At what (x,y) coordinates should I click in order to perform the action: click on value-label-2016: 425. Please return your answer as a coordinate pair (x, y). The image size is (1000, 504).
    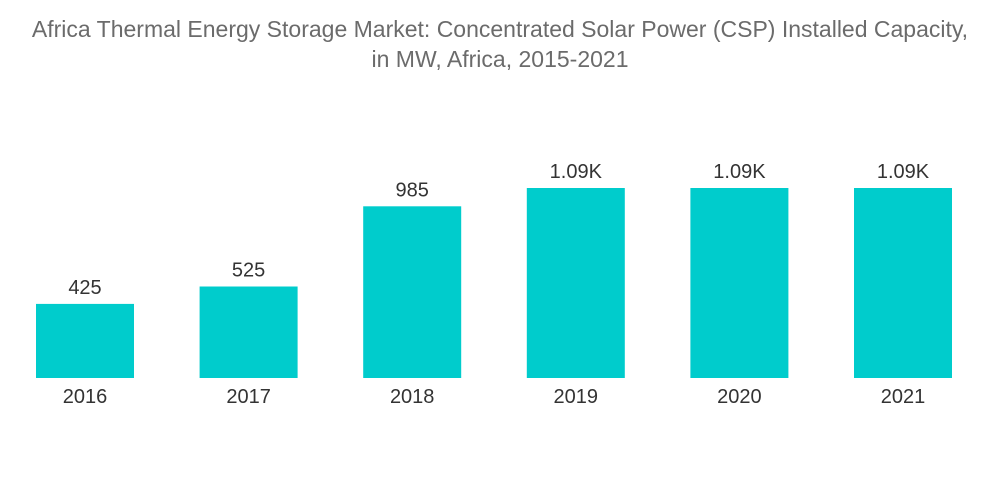
    Looking at the image, I should click on (84, 288).